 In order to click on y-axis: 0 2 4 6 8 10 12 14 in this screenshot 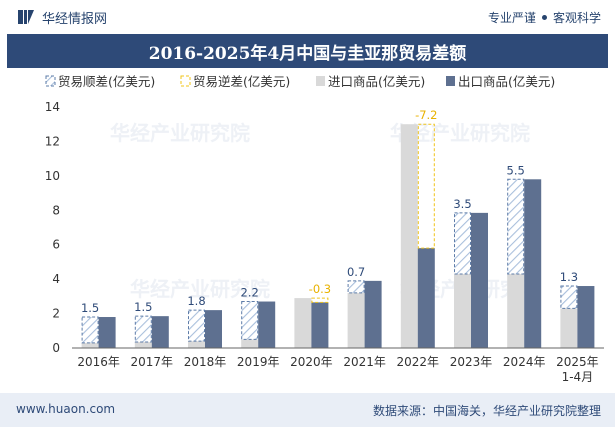, I will do `click(52, 227)`.